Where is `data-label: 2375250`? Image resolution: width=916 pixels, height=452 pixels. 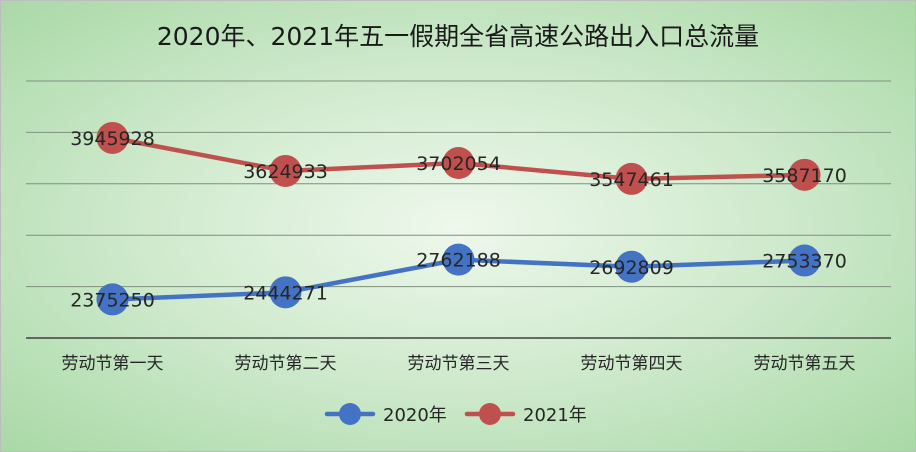 data-label: 2375250 is located at coordinates (112, 300).